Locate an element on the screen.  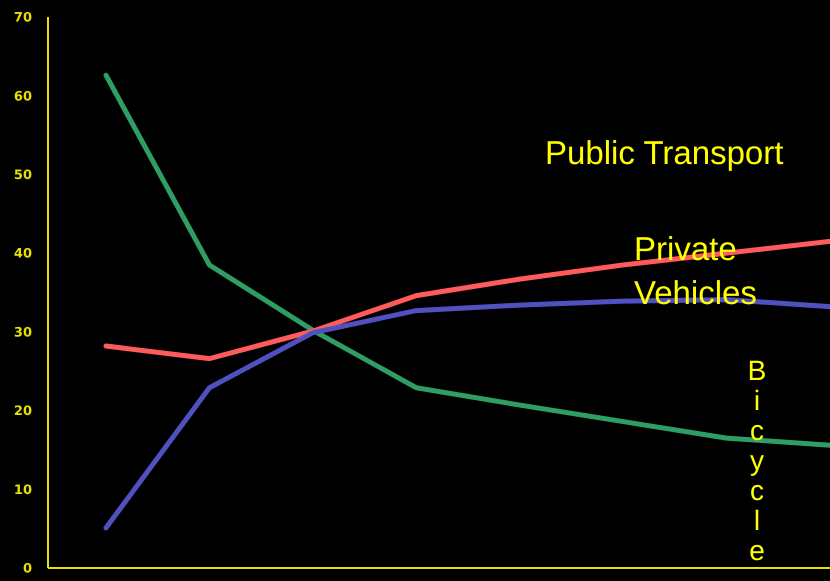
y-tick-label: 60 is located at coordinates (23, 96).